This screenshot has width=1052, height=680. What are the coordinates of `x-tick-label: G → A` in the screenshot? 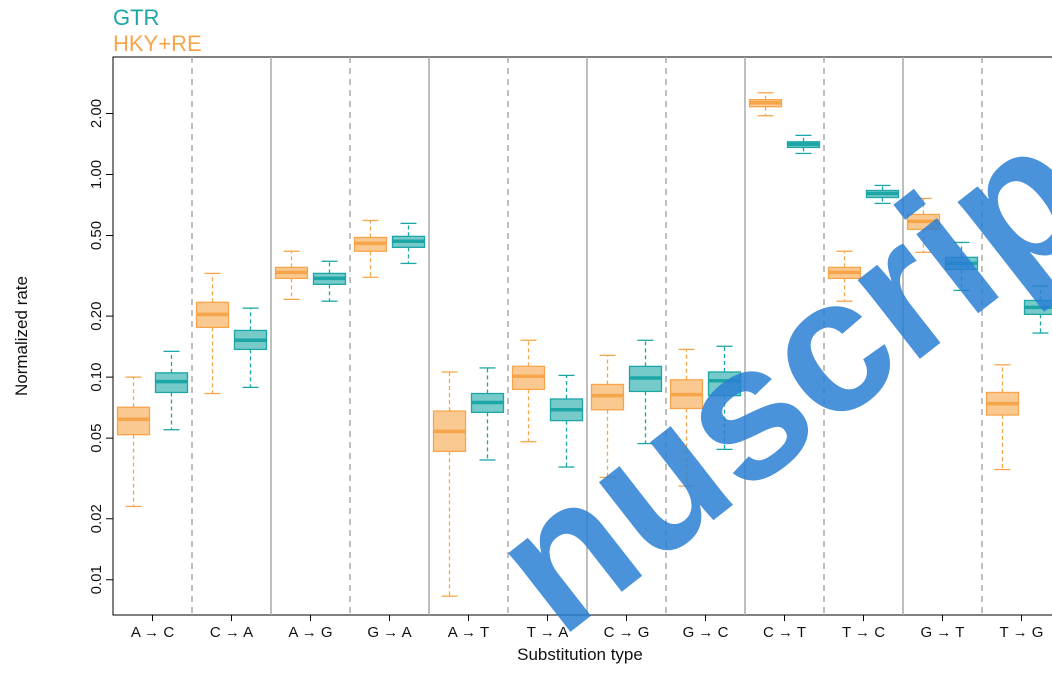 It's located at (389, 632).